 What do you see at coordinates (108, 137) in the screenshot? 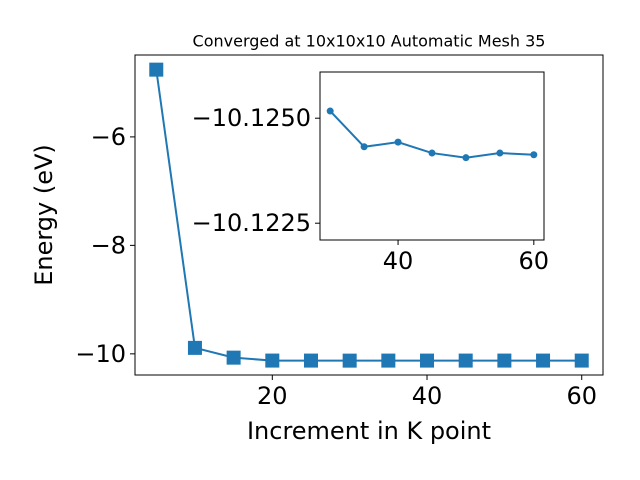
I see `y-tick-label: −6` at bounding box center [108, 137].